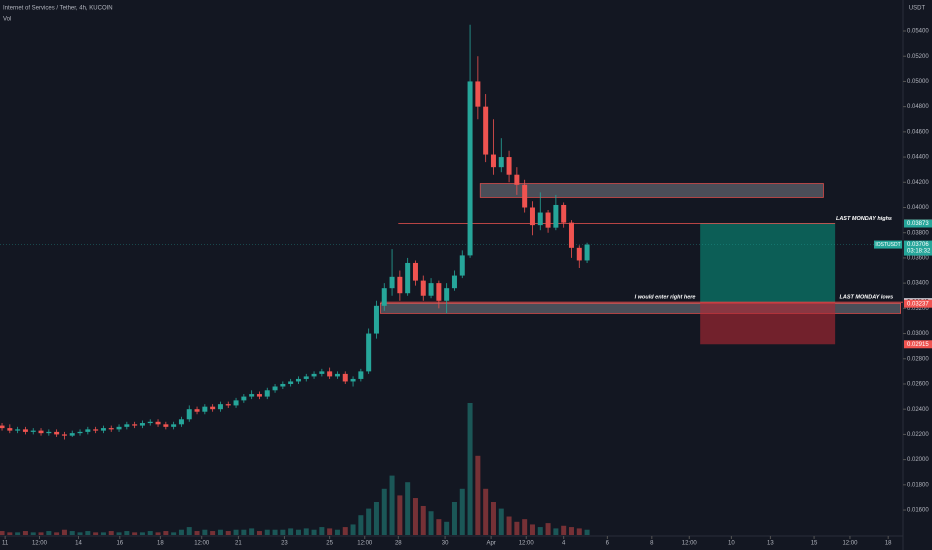  I want to click on y-tick-label: 0.03000, so click(918, 334).